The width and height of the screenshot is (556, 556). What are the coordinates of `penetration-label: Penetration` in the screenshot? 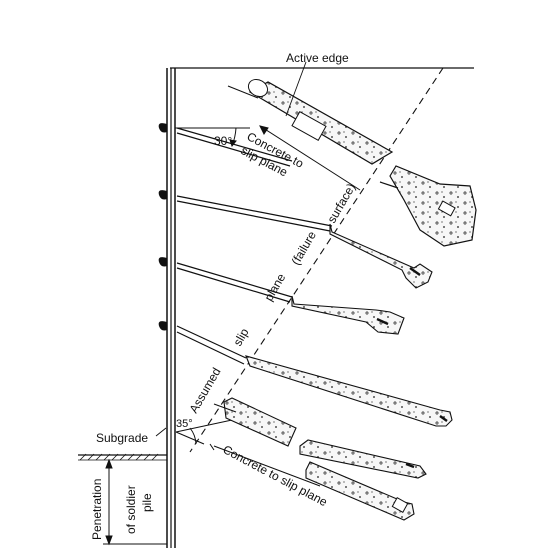 It's located at (97, 509).